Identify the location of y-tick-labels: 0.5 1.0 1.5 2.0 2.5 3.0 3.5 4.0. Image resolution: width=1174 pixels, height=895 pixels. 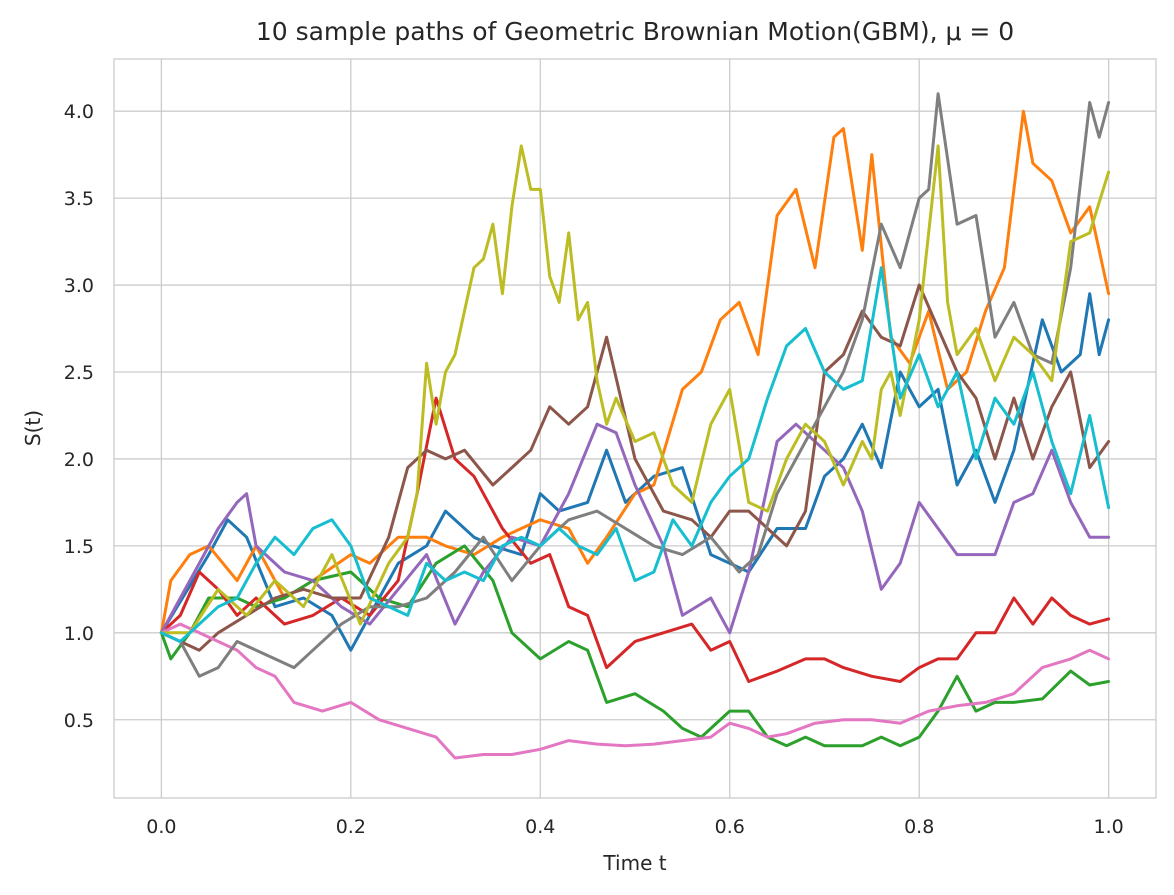
(79, 416).